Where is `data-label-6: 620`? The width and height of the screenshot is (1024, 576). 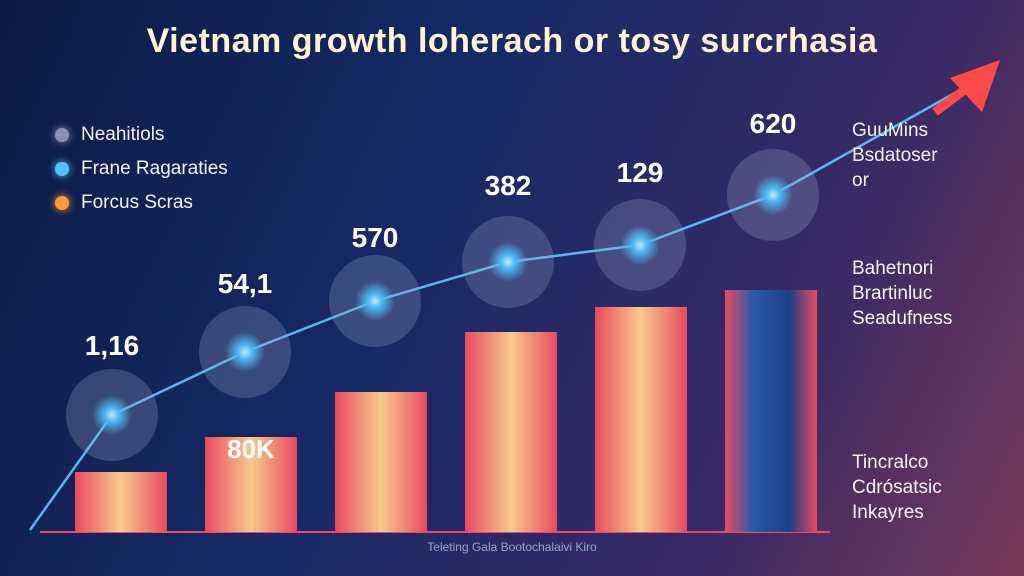
data-label-6: 620 is located at coordinates (773, 123).